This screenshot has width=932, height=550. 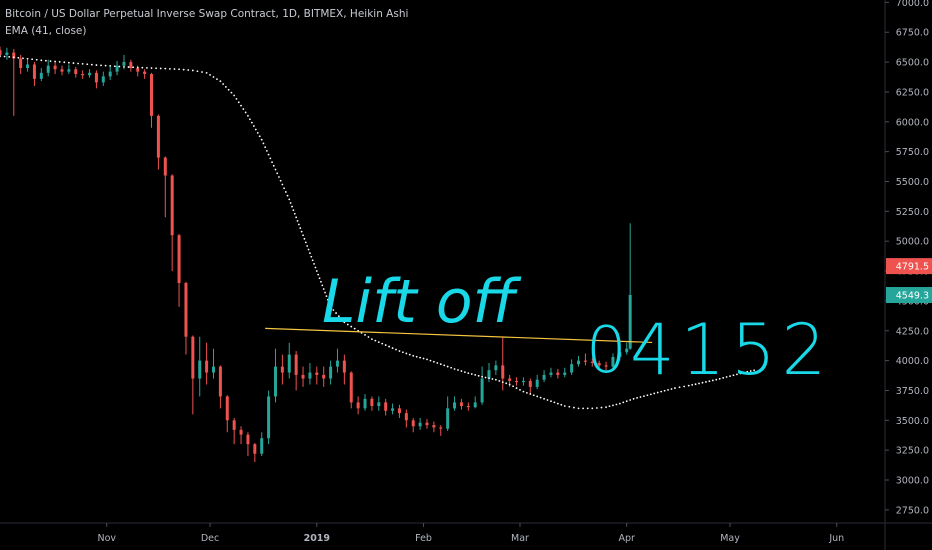 I want to click on y-tick-label: 6000.0, so click(x=912, y=122).